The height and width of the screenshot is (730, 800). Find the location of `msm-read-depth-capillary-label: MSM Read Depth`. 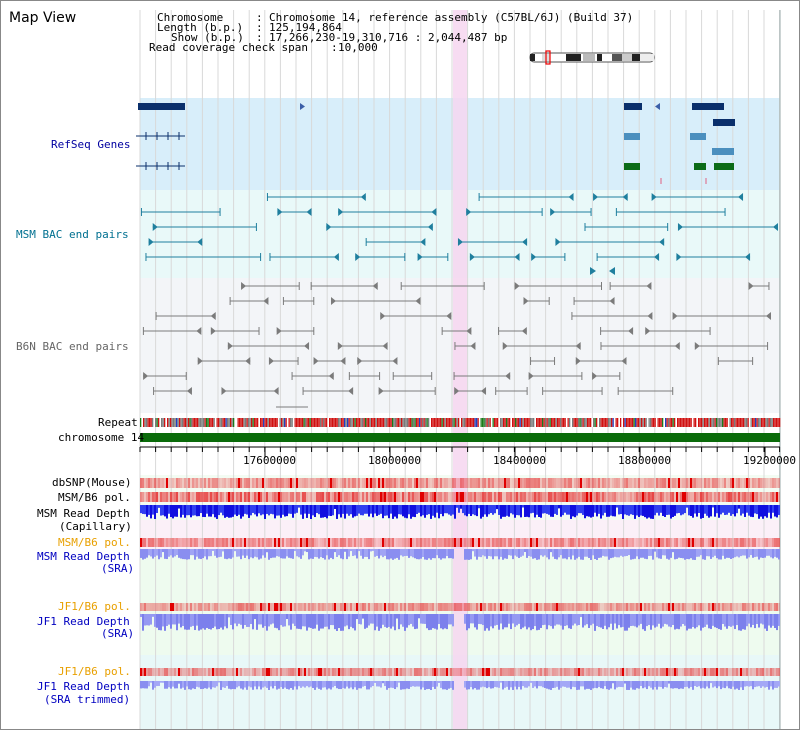

msm-read-depth-capillary-label: MSM Read Depth is located at coordinates (83, 513).